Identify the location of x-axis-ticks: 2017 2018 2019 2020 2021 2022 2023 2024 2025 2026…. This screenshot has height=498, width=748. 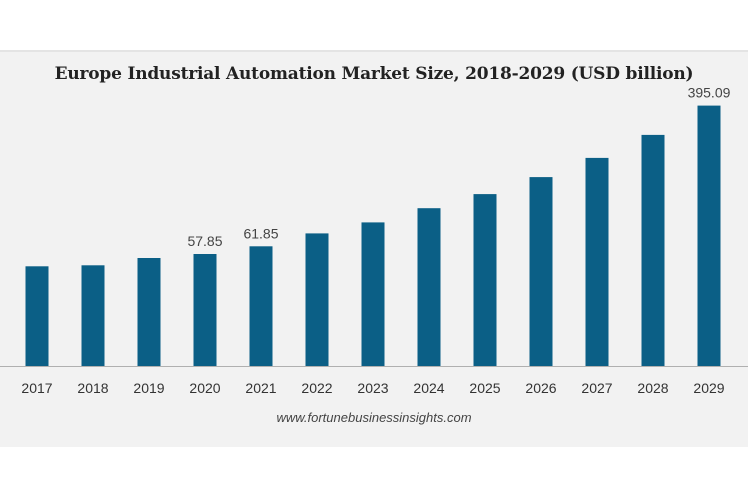
(372, 388).